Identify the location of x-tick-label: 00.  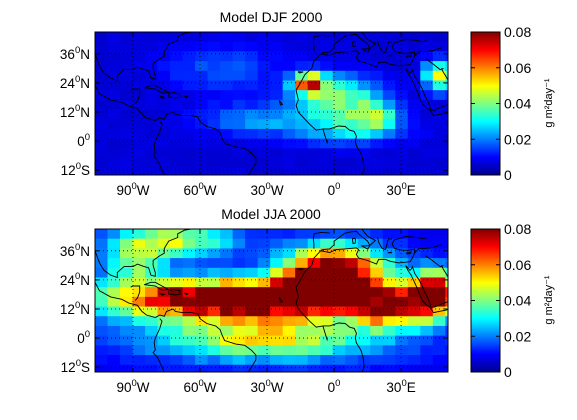
(334, 189).